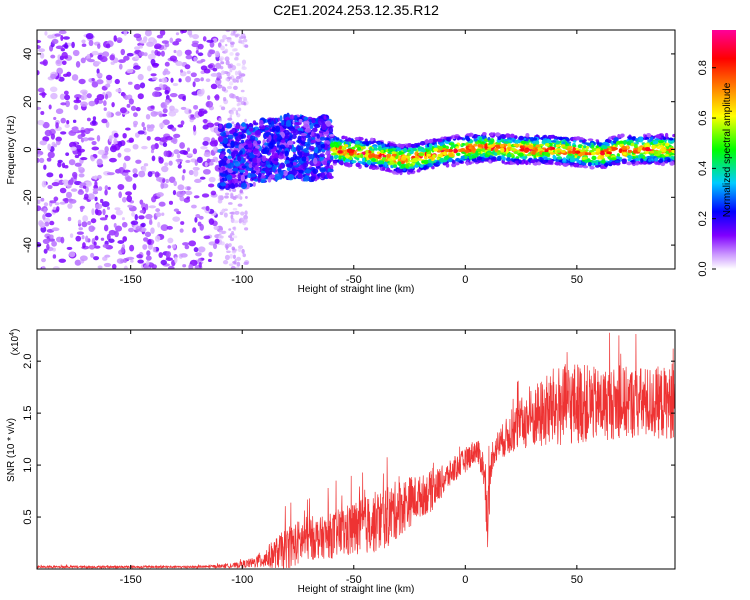  What do you see at coordinates (131, 580) in the screenshot?
I see `bottom-x-tick-label: -150` at bounding box center [131, 580].